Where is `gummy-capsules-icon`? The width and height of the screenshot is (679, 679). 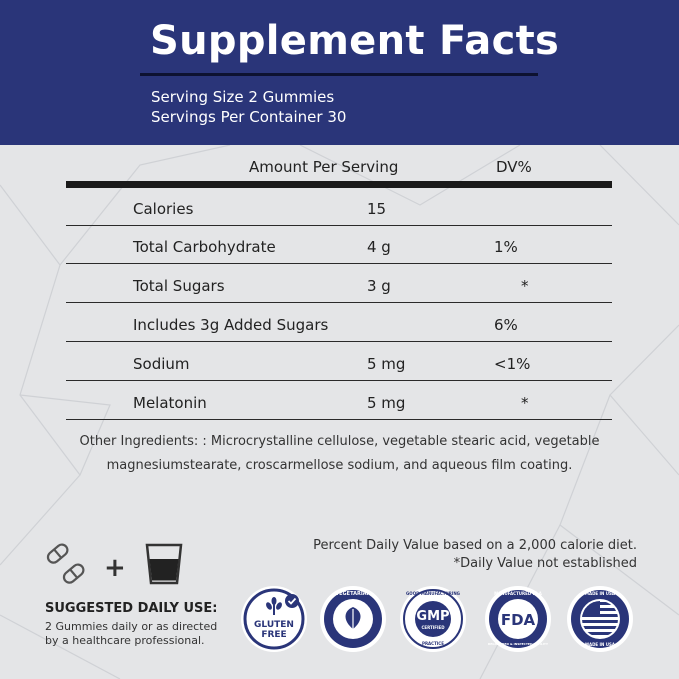
gummy-capsules-icon is located at coordinates (65, 563).